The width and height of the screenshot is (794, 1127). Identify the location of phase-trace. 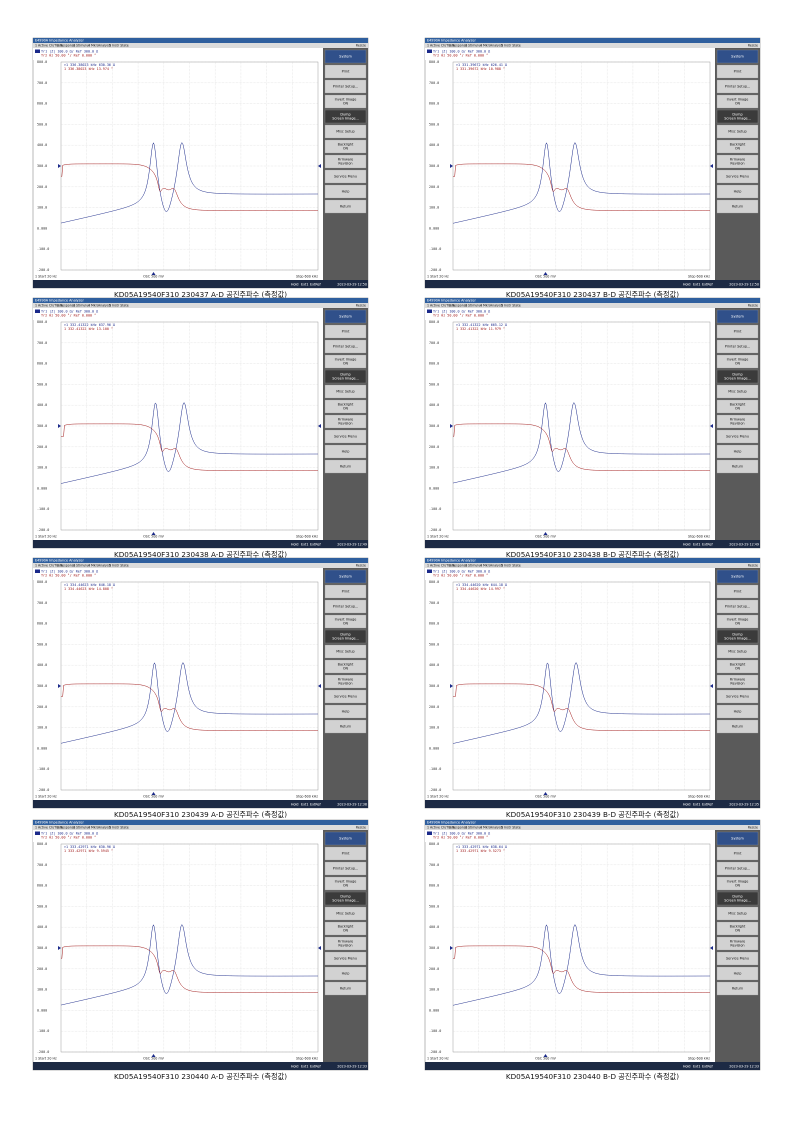
(189, 447).